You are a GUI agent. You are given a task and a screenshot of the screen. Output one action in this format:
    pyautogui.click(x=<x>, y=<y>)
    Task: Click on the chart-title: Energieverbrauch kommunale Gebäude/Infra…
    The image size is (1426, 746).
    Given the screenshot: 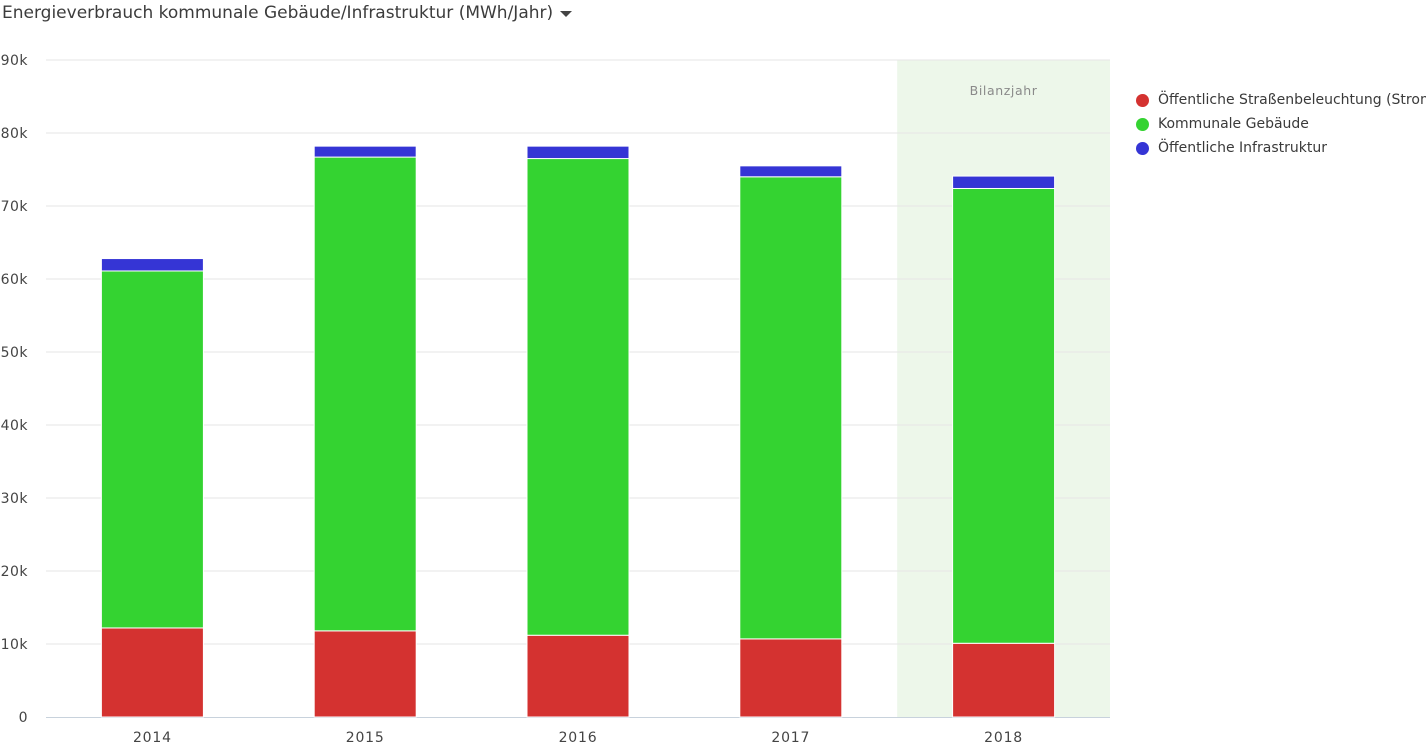 What is the action you would take?
    pyautogui.click(x=278, y=13)
    